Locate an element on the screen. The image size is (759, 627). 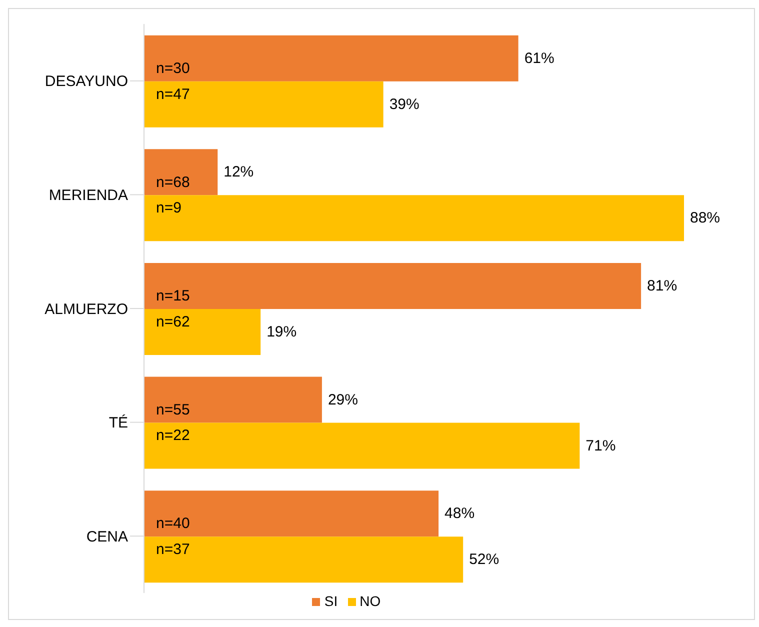
legend-label: SI is located at coordinates (331, 601).